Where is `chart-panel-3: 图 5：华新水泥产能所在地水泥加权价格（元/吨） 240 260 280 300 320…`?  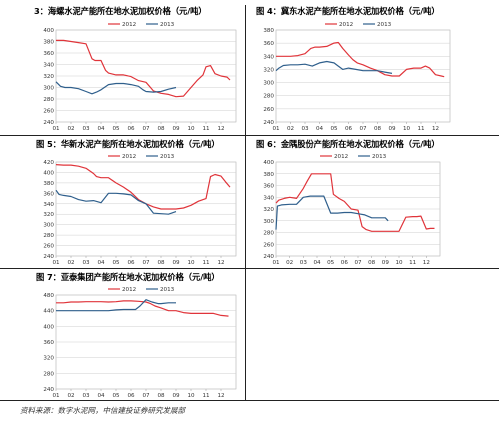 chart-panel-3: 图 5：华新水泥产能所在地水泥加权价格（元/吨） 240 260 280 300 320… is located at coordinates (137, 202).